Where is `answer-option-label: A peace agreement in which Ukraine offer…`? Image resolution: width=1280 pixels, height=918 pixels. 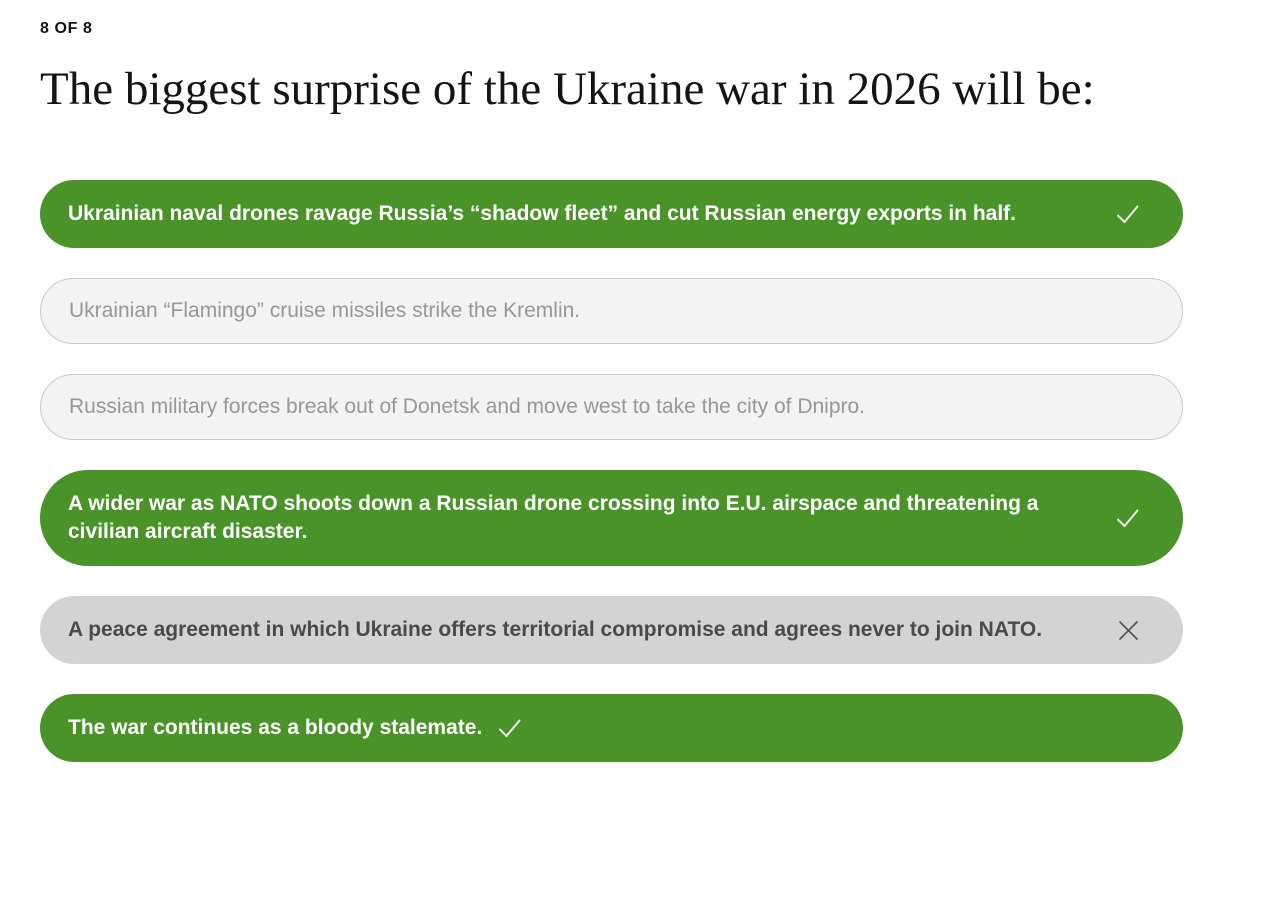 answer-option-label: A peace agreement in which Ukraine offer… is located at coordinates (555, 629).